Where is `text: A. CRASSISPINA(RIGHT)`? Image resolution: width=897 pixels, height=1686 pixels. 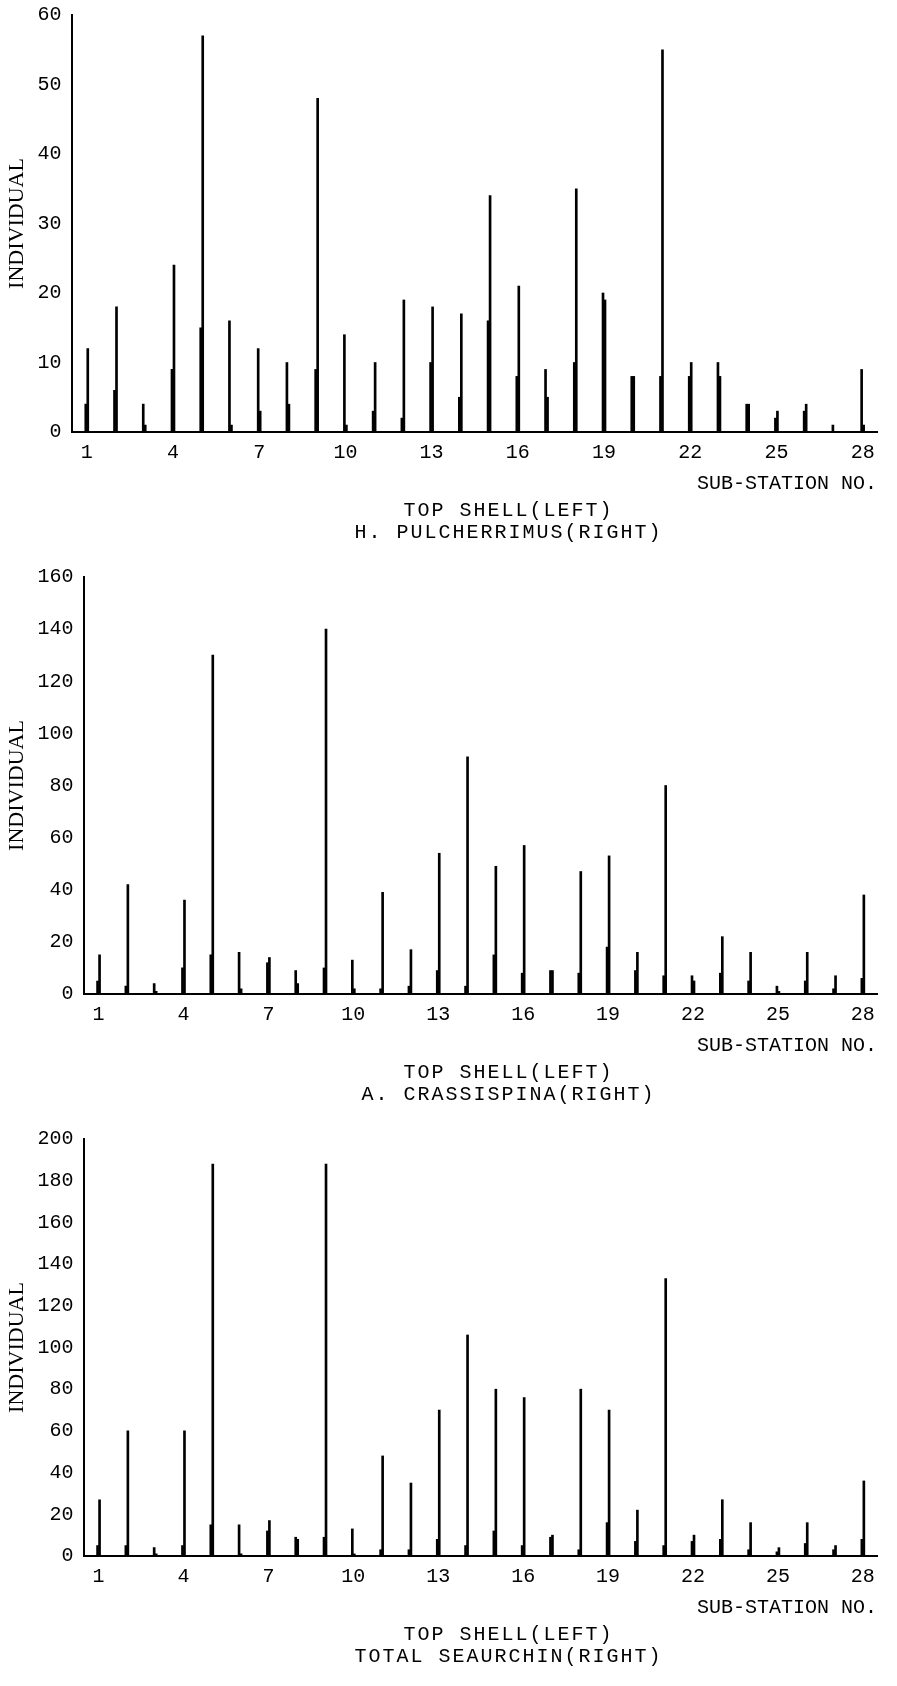
text: A. CRASSISPINA(RIGHT) is located at coordinates (508, 1094).